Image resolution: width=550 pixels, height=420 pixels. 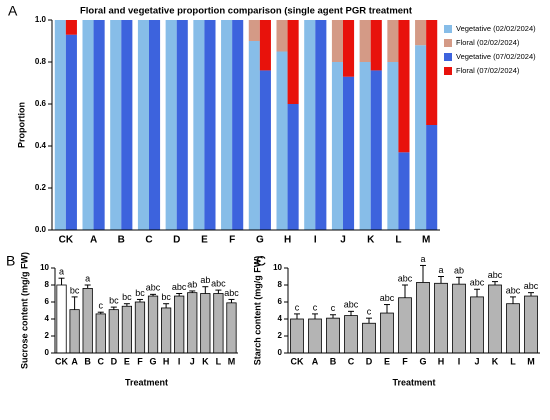 What do you see at coordinates (41, 61) in the screenshot?
I see `y-tick-label: 0.8` at bounding box center [41, 61].